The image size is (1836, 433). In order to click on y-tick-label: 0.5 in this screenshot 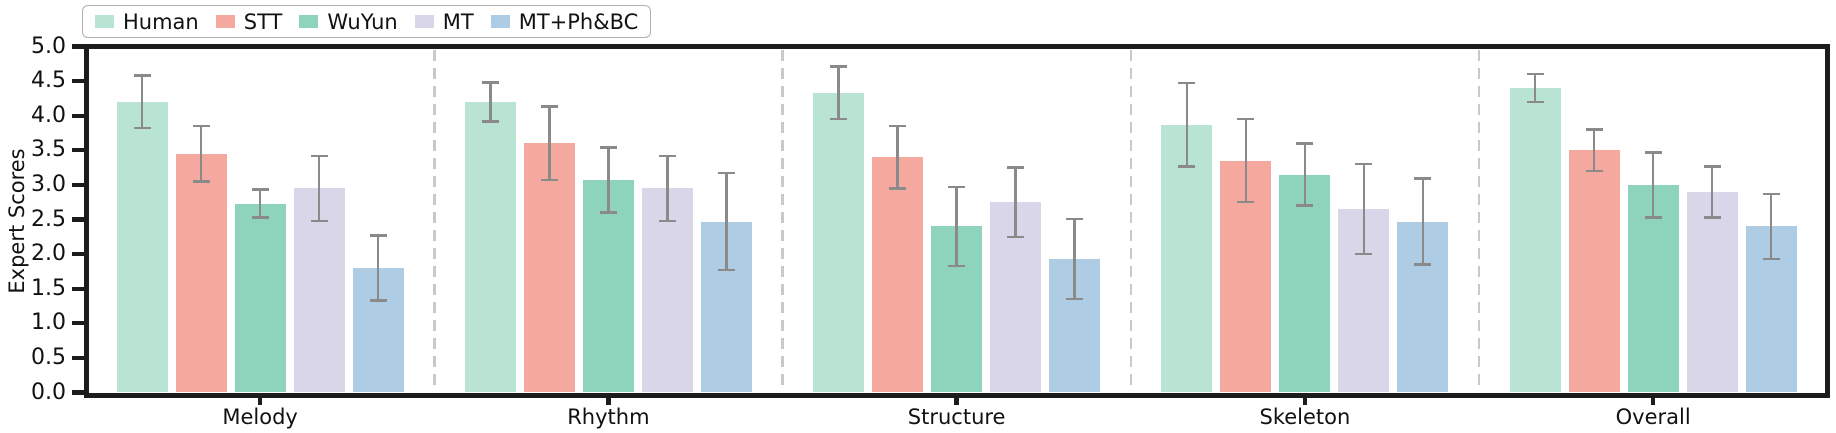, I will do `click(48, 357)`.